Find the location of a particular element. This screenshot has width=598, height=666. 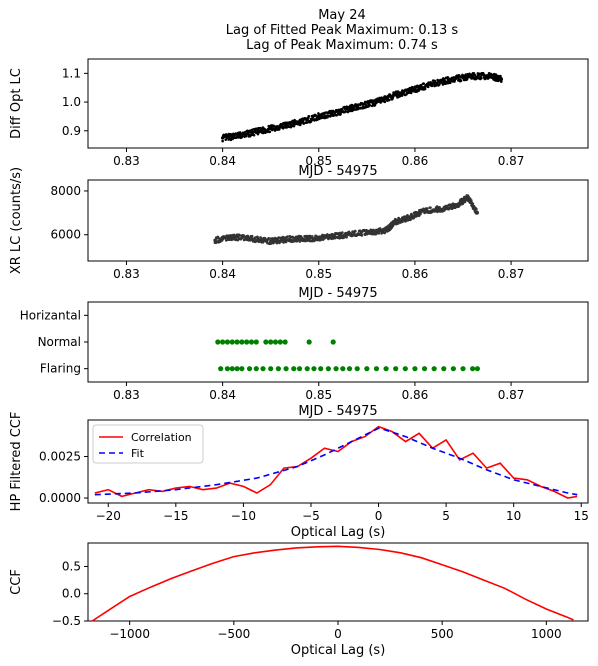

y-category-label: Normal is located at coordinates (59, 342).